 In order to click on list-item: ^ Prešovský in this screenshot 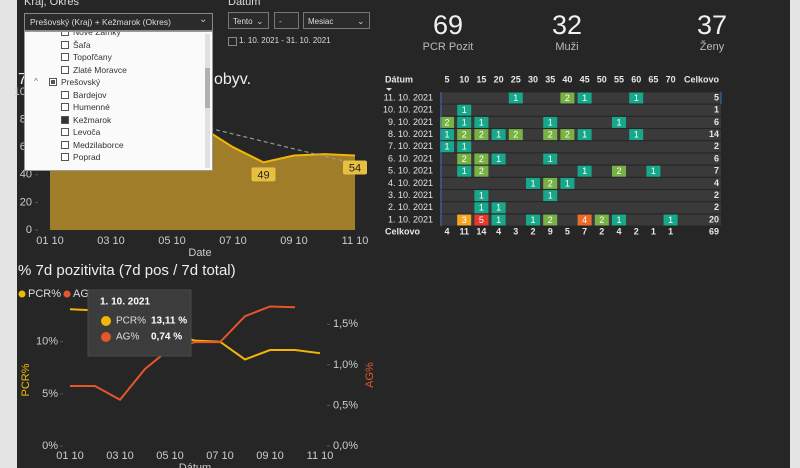, I will do `click(114, 82)`.